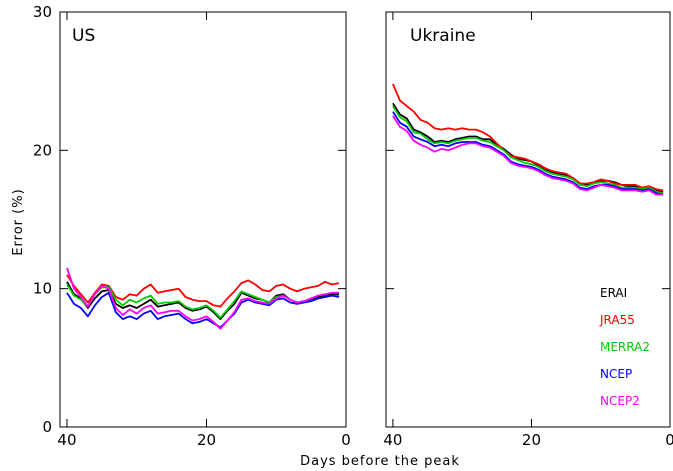 The image size is (673, 471). What do you see at coordinates (616, 374) in the screenshot?
I see `legend-entry-ncep: NCEP` at bounding box center [616, 374].